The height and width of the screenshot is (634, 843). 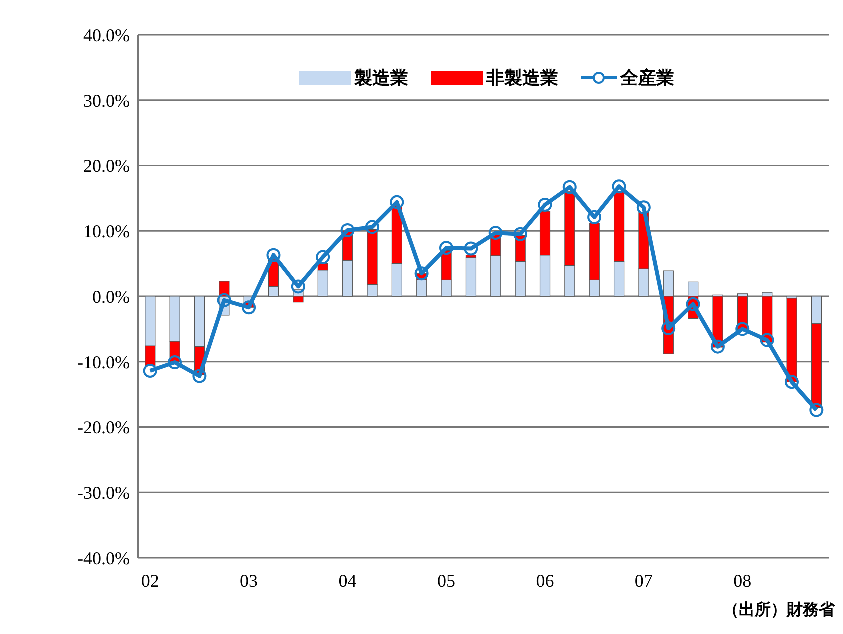 I want to click on x-tick-label: 04, so click(x=347, y=580).